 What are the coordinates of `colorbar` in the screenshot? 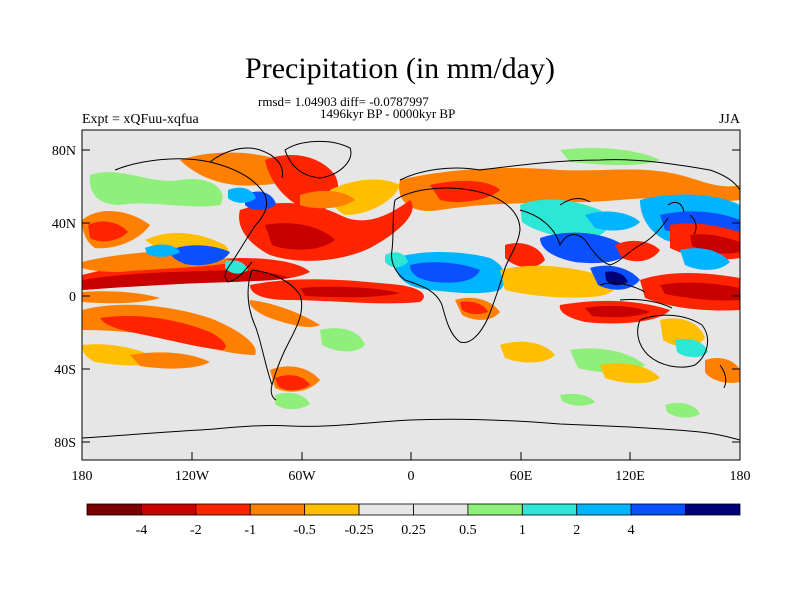 It's located at (413, 509).